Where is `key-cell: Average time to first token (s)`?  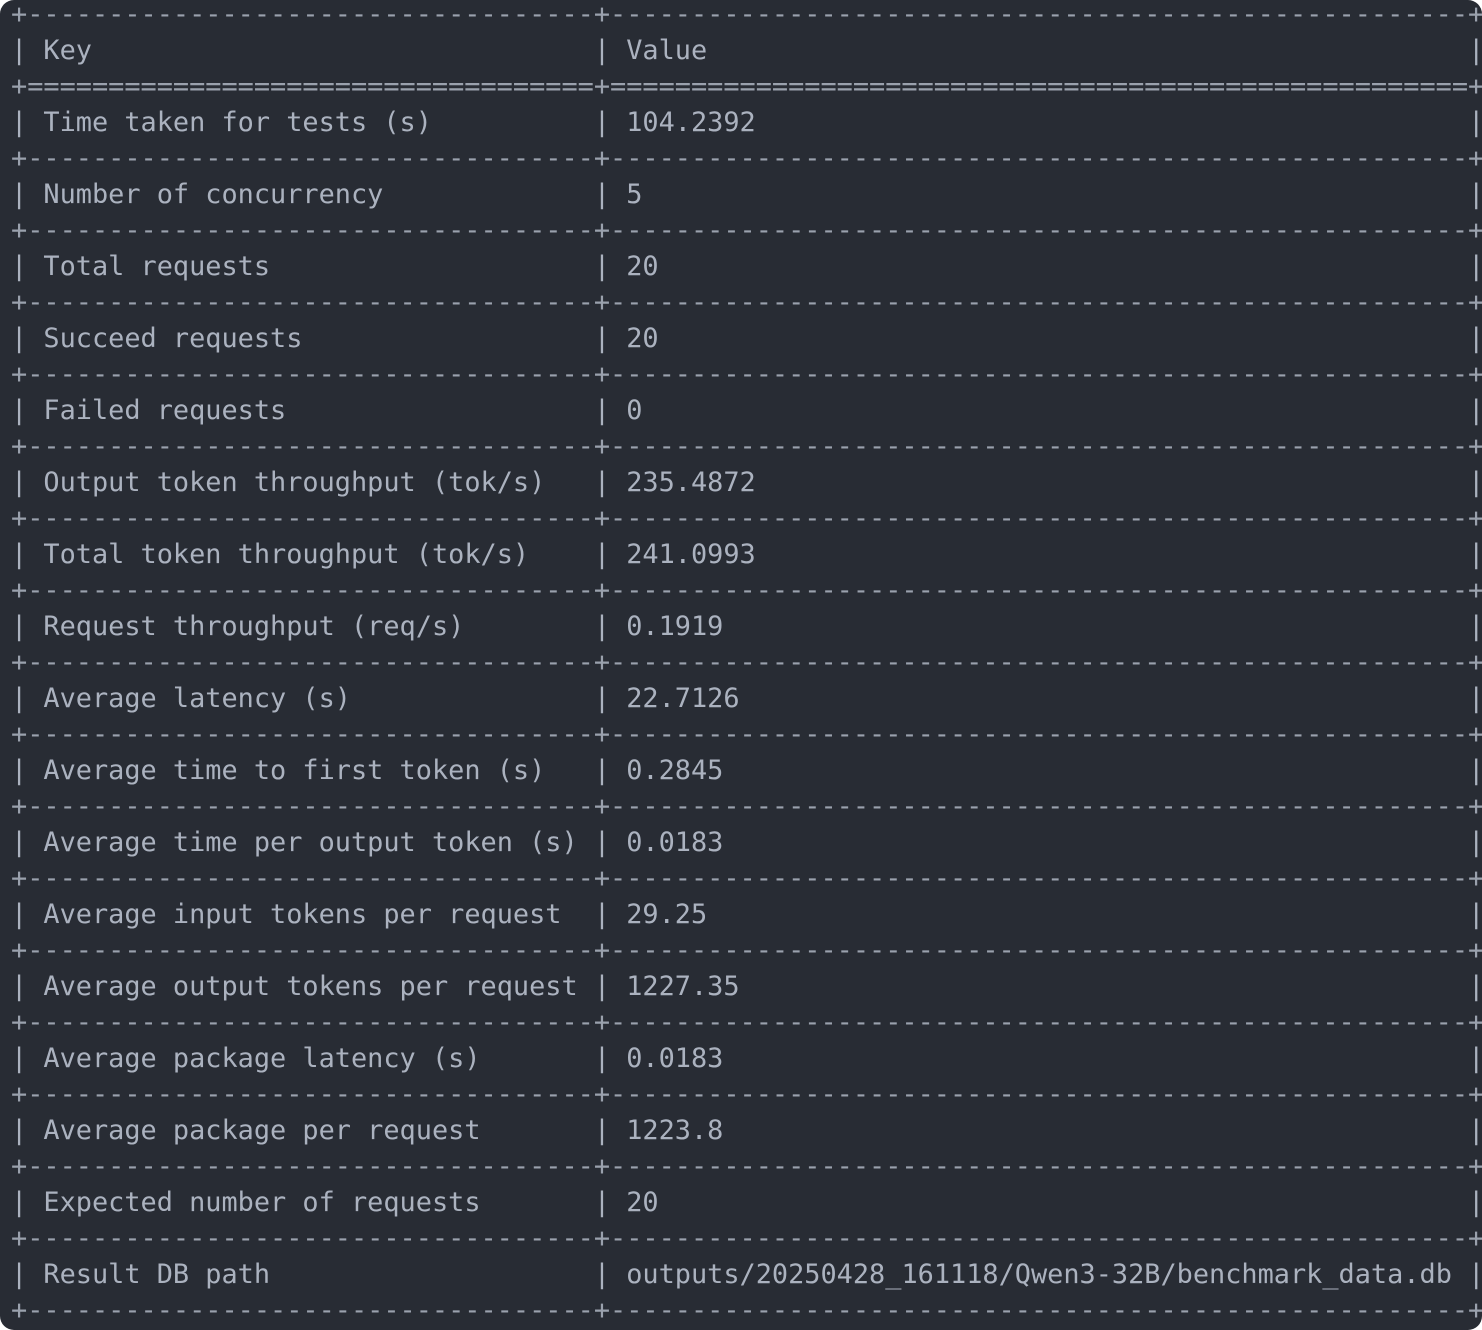
key-cell: Average time to first token (s) is located at coordinates (294, 770).